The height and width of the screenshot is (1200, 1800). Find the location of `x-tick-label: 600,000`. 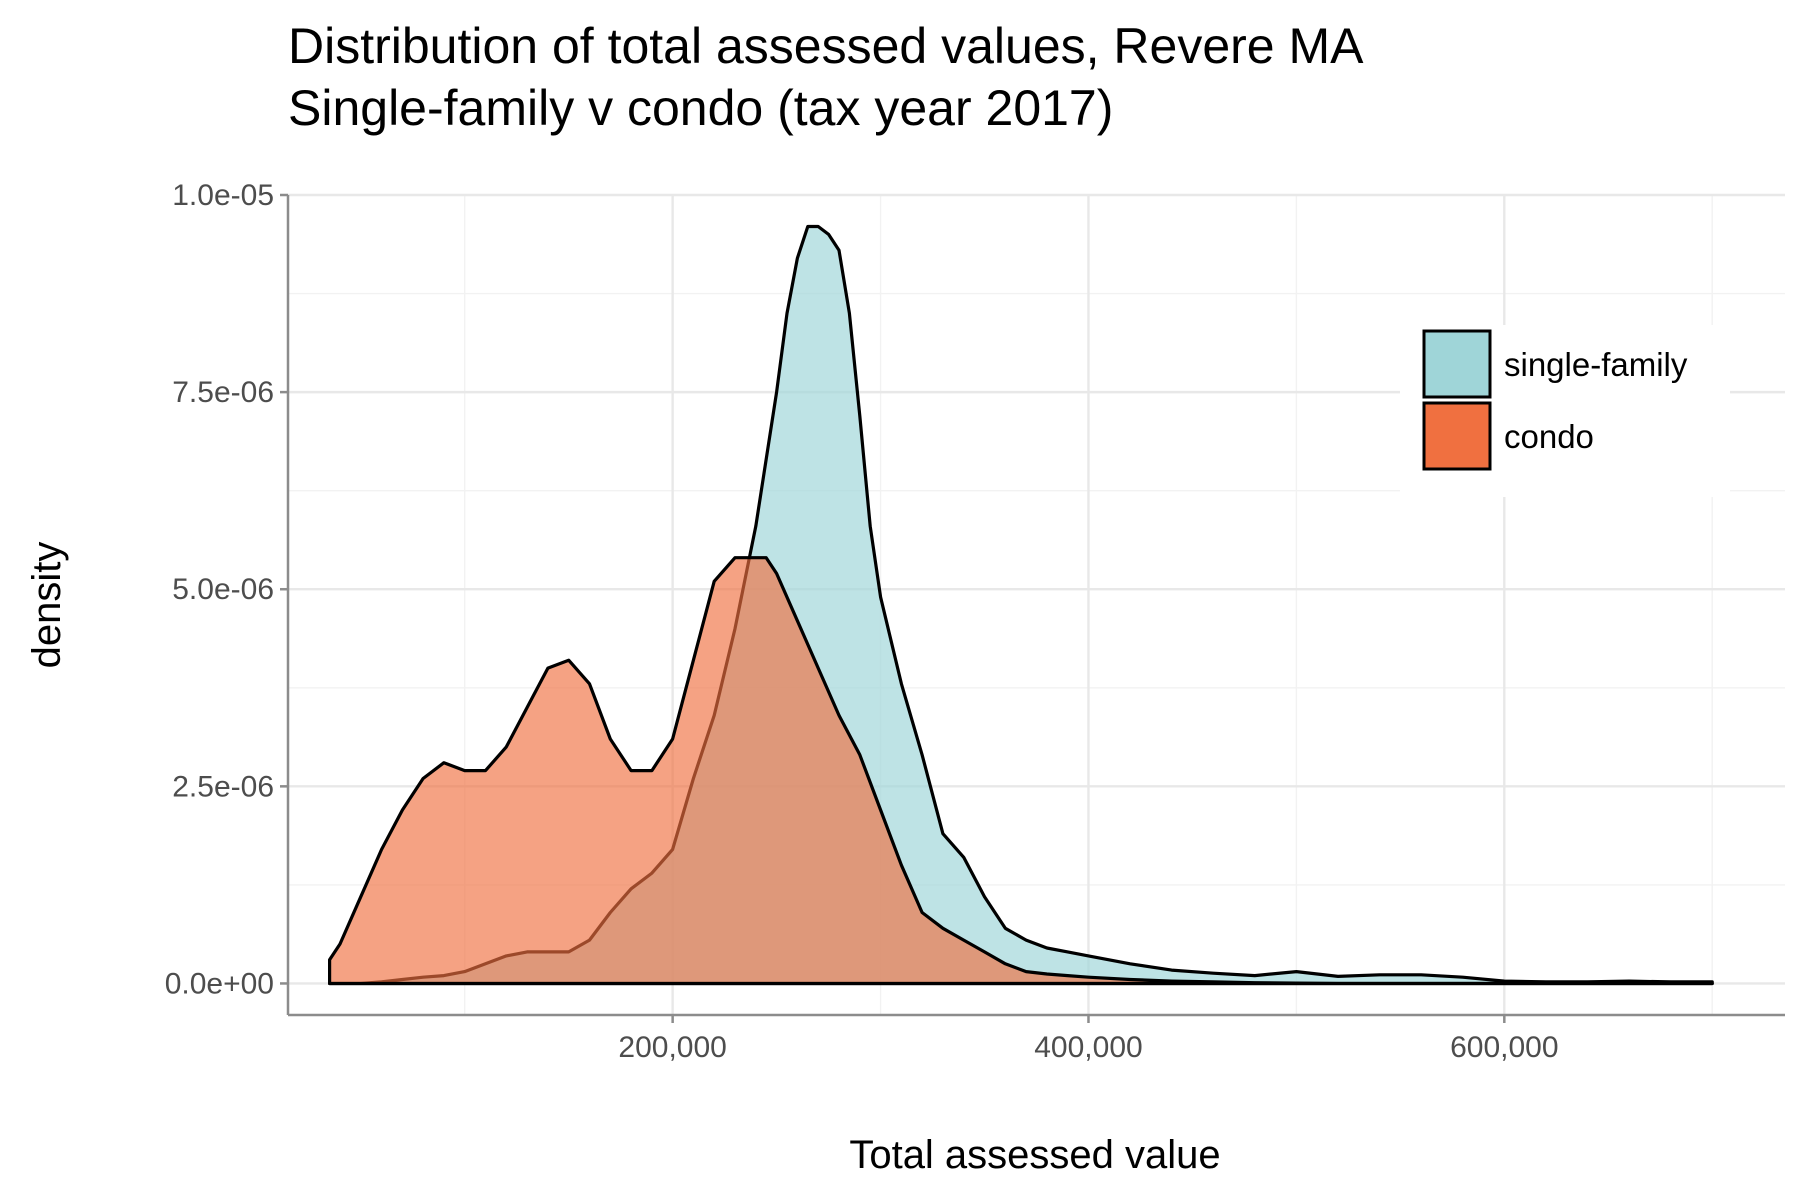

x-tick-label: 600,000 is located at coordinates (1504, 1047).